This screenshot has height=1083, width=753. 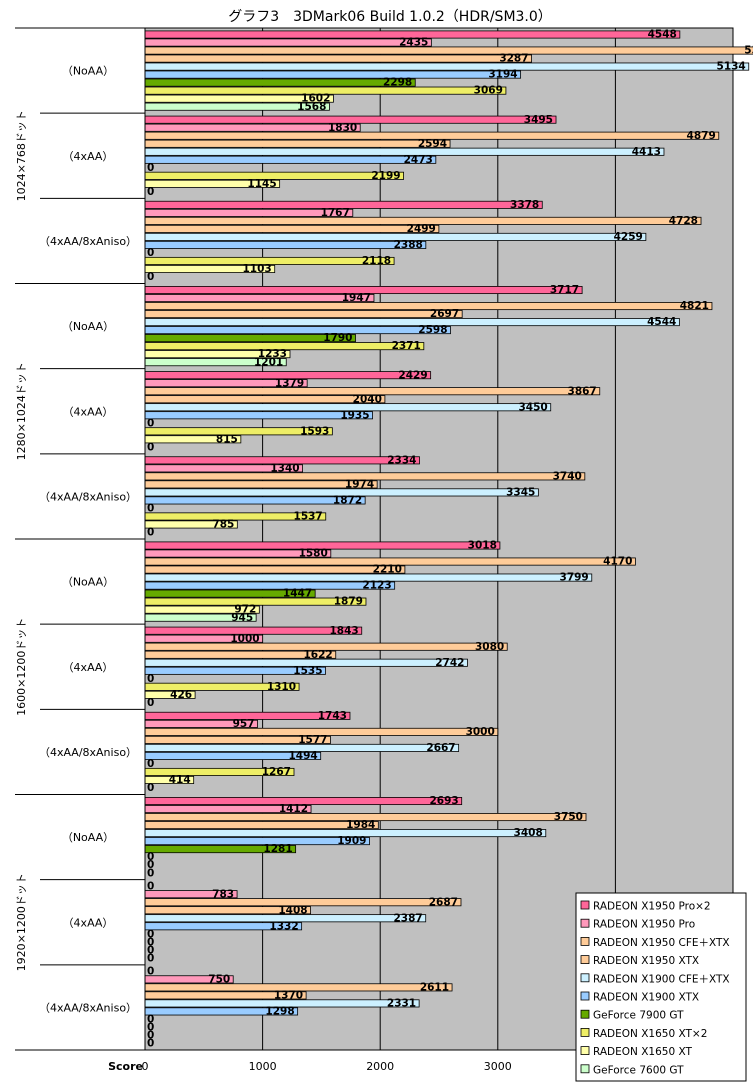 What do you see at coordinates (227, 439) in the screenshot?
I see `data-label: 815` at bounding box center [227, 439].